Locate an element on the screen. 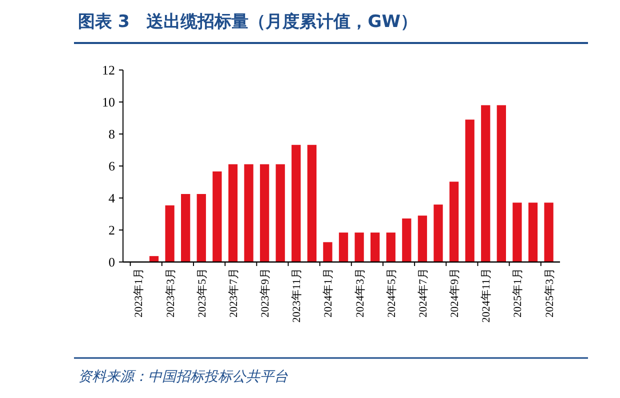  x-tick-label: 2023年7月 is located at coordinates (234, 293).